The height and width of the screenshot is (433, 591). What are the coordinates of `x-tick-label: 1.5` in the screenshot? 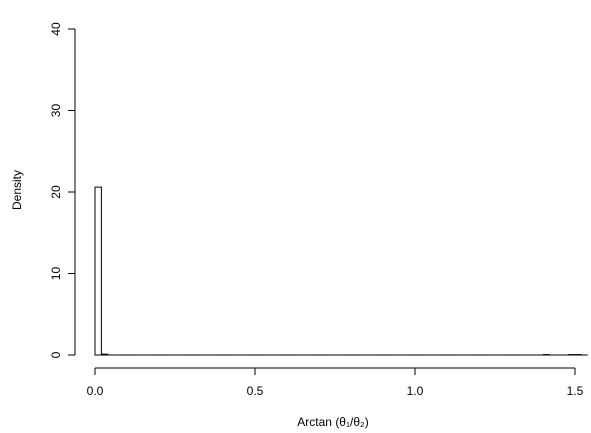 It's located at (575, 391).